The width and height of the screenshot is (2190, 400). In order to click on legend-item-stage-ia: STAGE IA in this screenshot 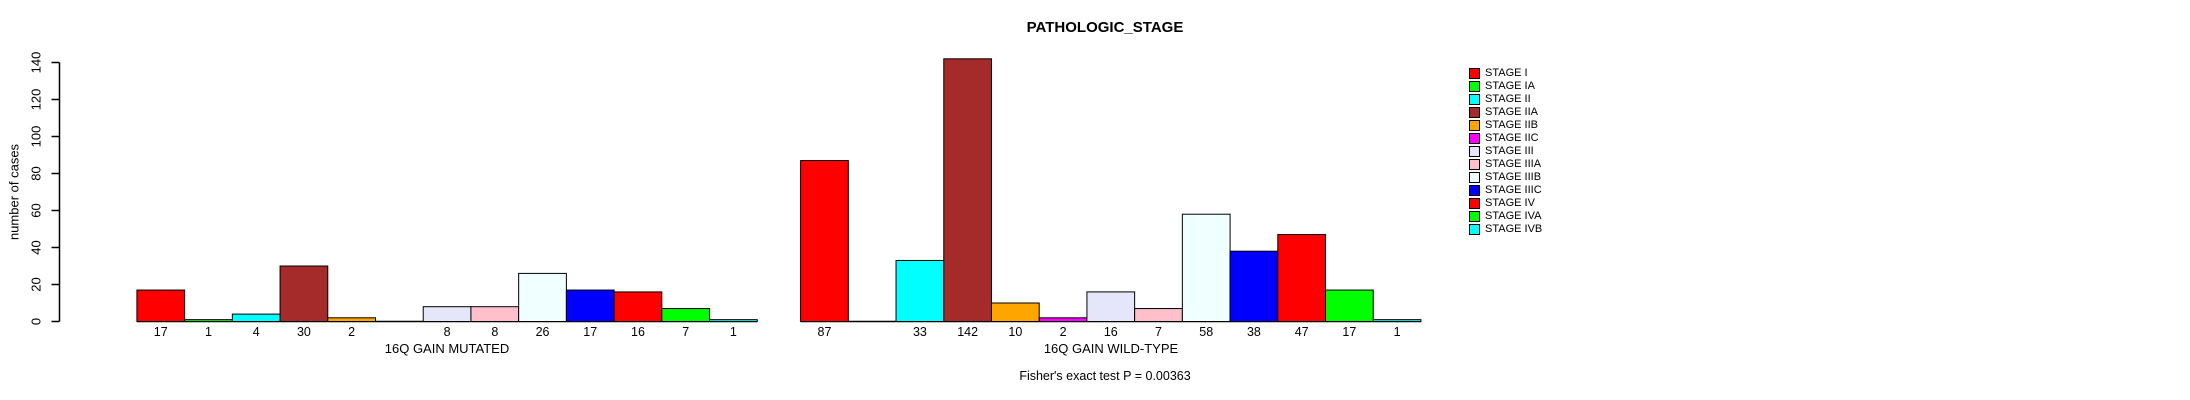, I will do `click(1505, 86)`.